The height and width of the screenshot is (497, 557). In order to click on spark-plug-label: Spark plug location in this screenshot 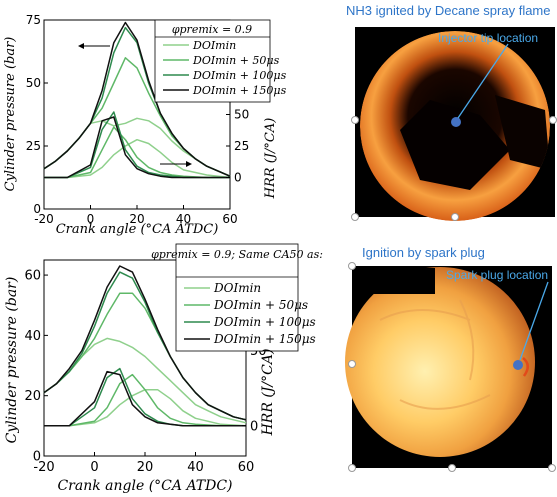, I will do `click(497, 275)`.